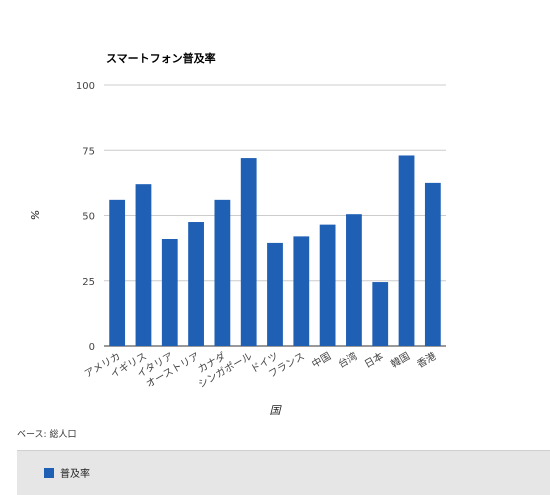  I want to click on x-tick-label: 台湾, so click(348, 359).